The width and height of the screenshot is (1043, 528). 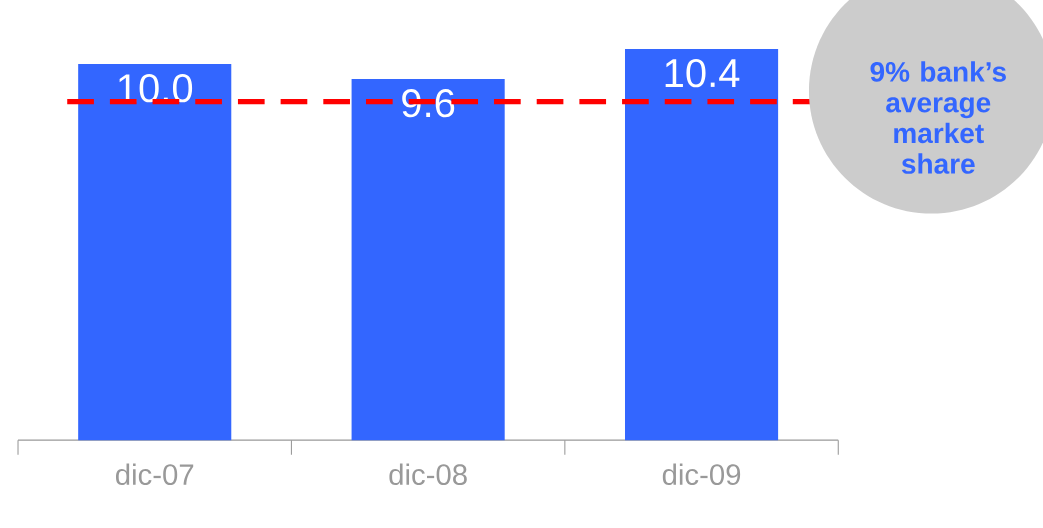 What do you see at coordinates (701, 474) in the screenshot?
I see `x-tick-label: dic-09` at bounding box center [701, 474].